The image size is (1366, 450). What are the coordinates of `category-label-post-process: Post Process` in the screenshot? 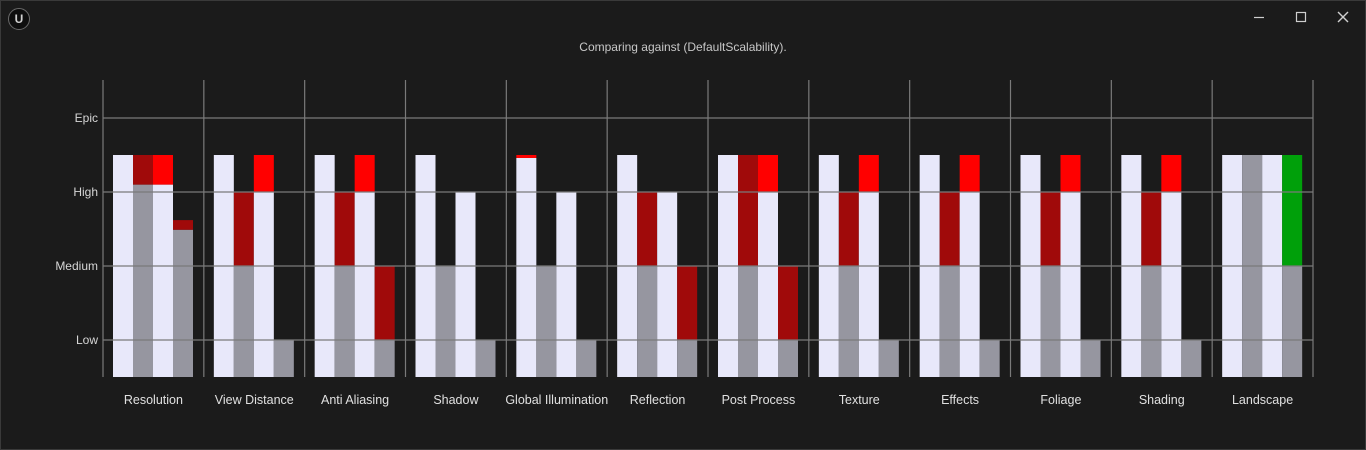 It's located at (759, 400).